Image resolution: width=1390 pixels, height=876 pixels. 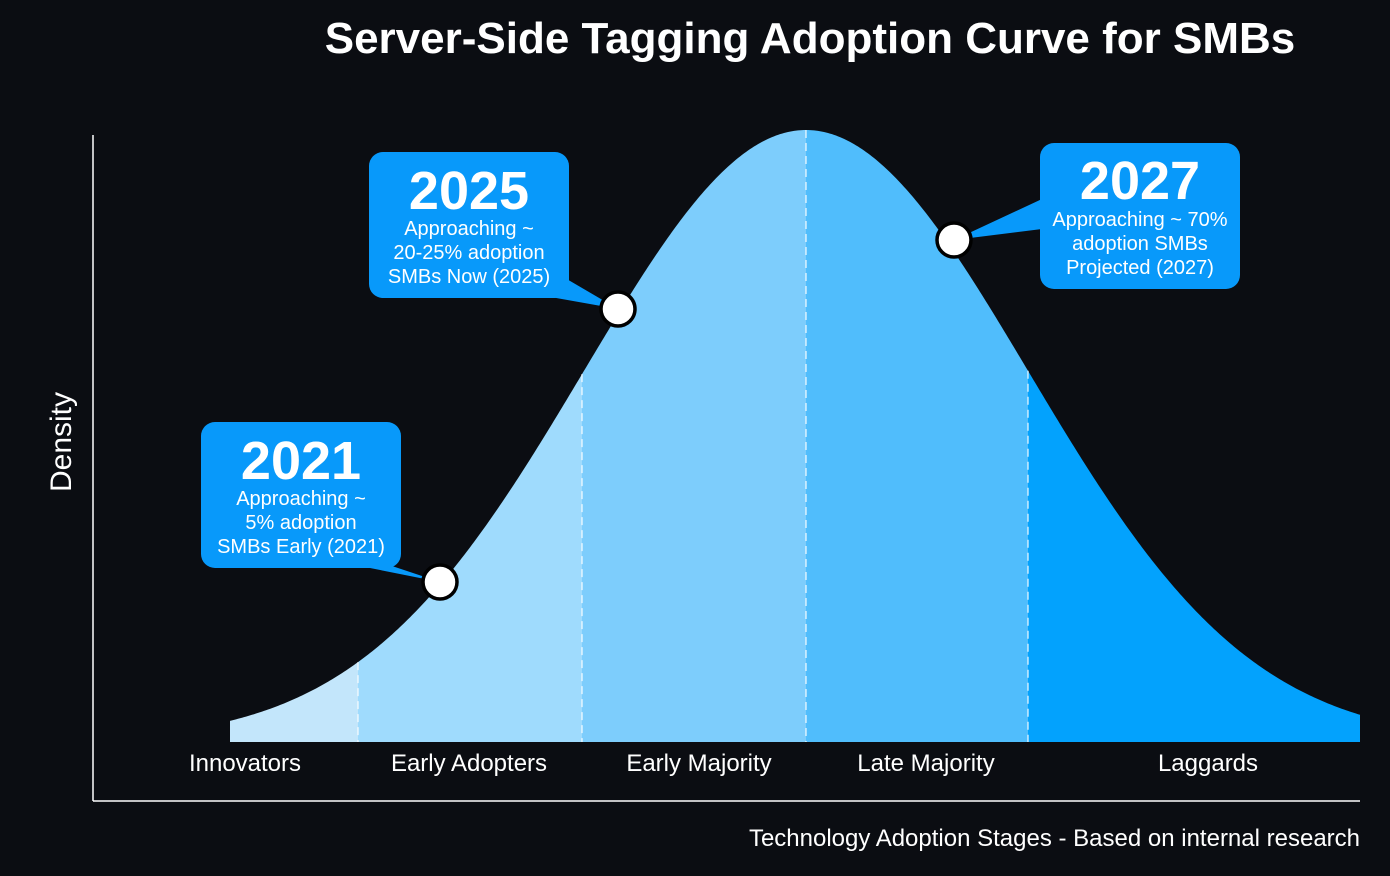 What do you see at coordinates (301, 461) in the screenshot?
I see `callout-year: 2021` at bounding box center [301, 461].